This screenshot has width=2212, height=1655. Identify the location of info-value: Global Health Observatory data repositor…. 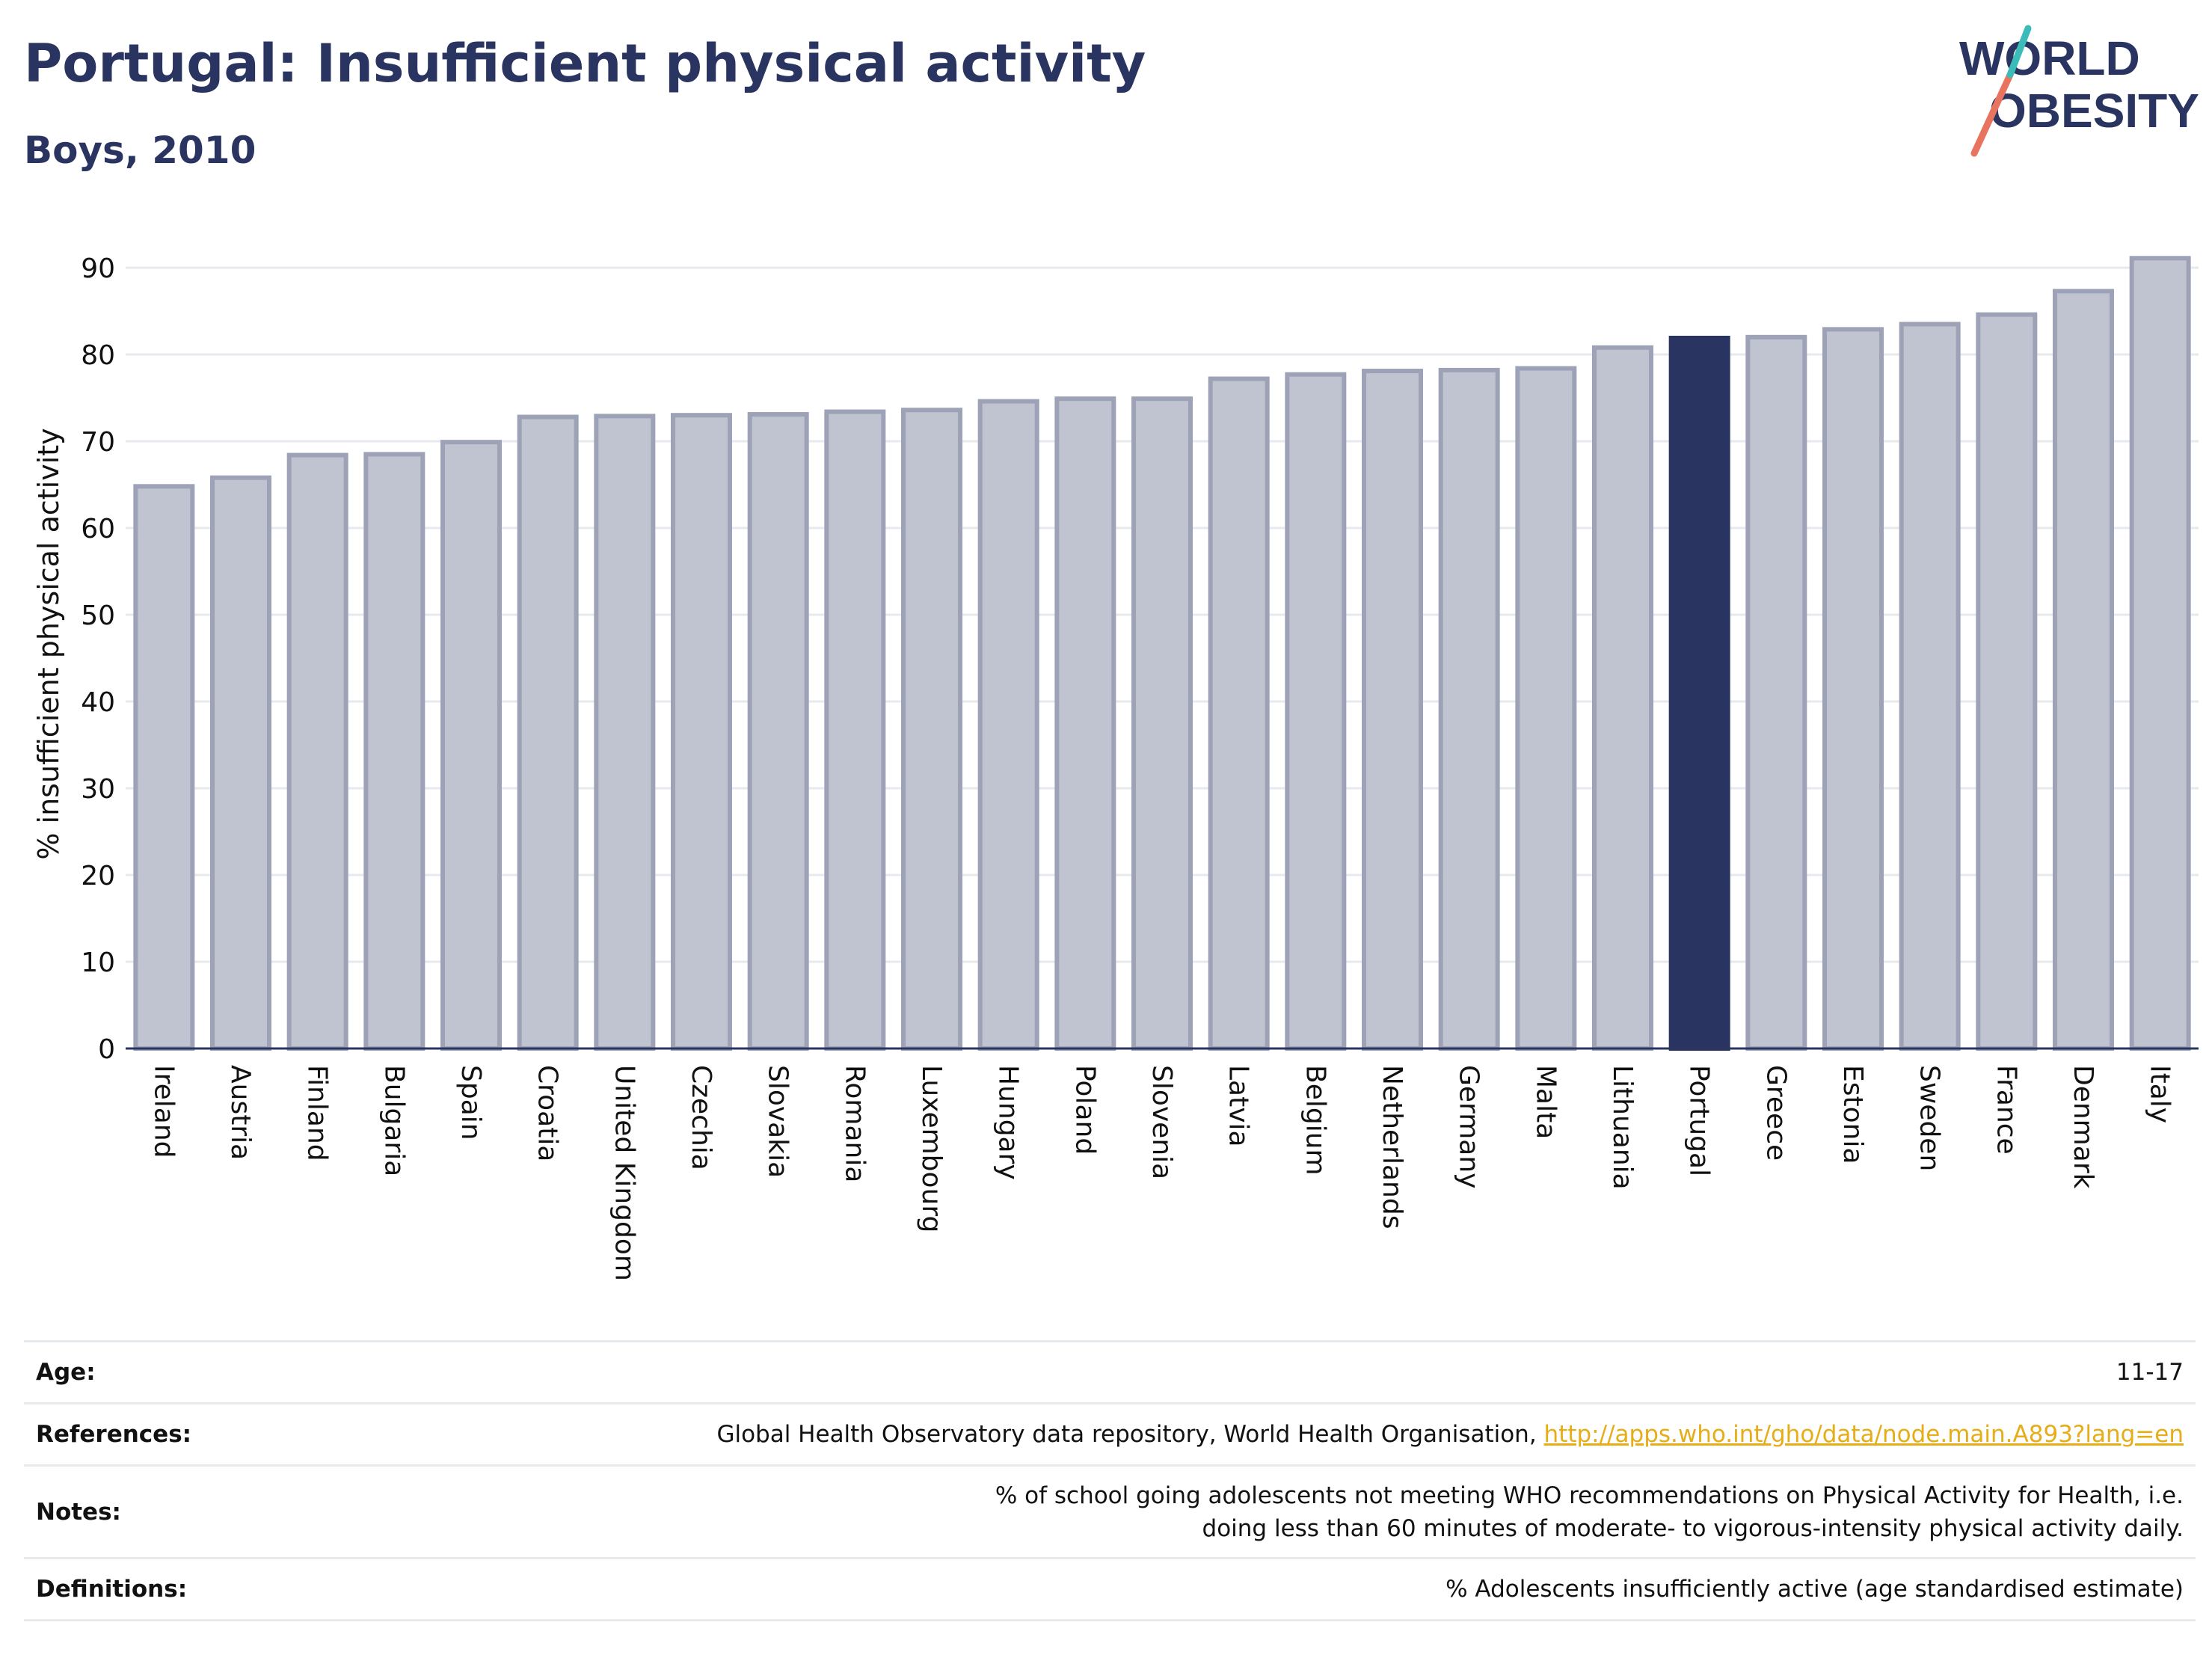
(1271, 1434).